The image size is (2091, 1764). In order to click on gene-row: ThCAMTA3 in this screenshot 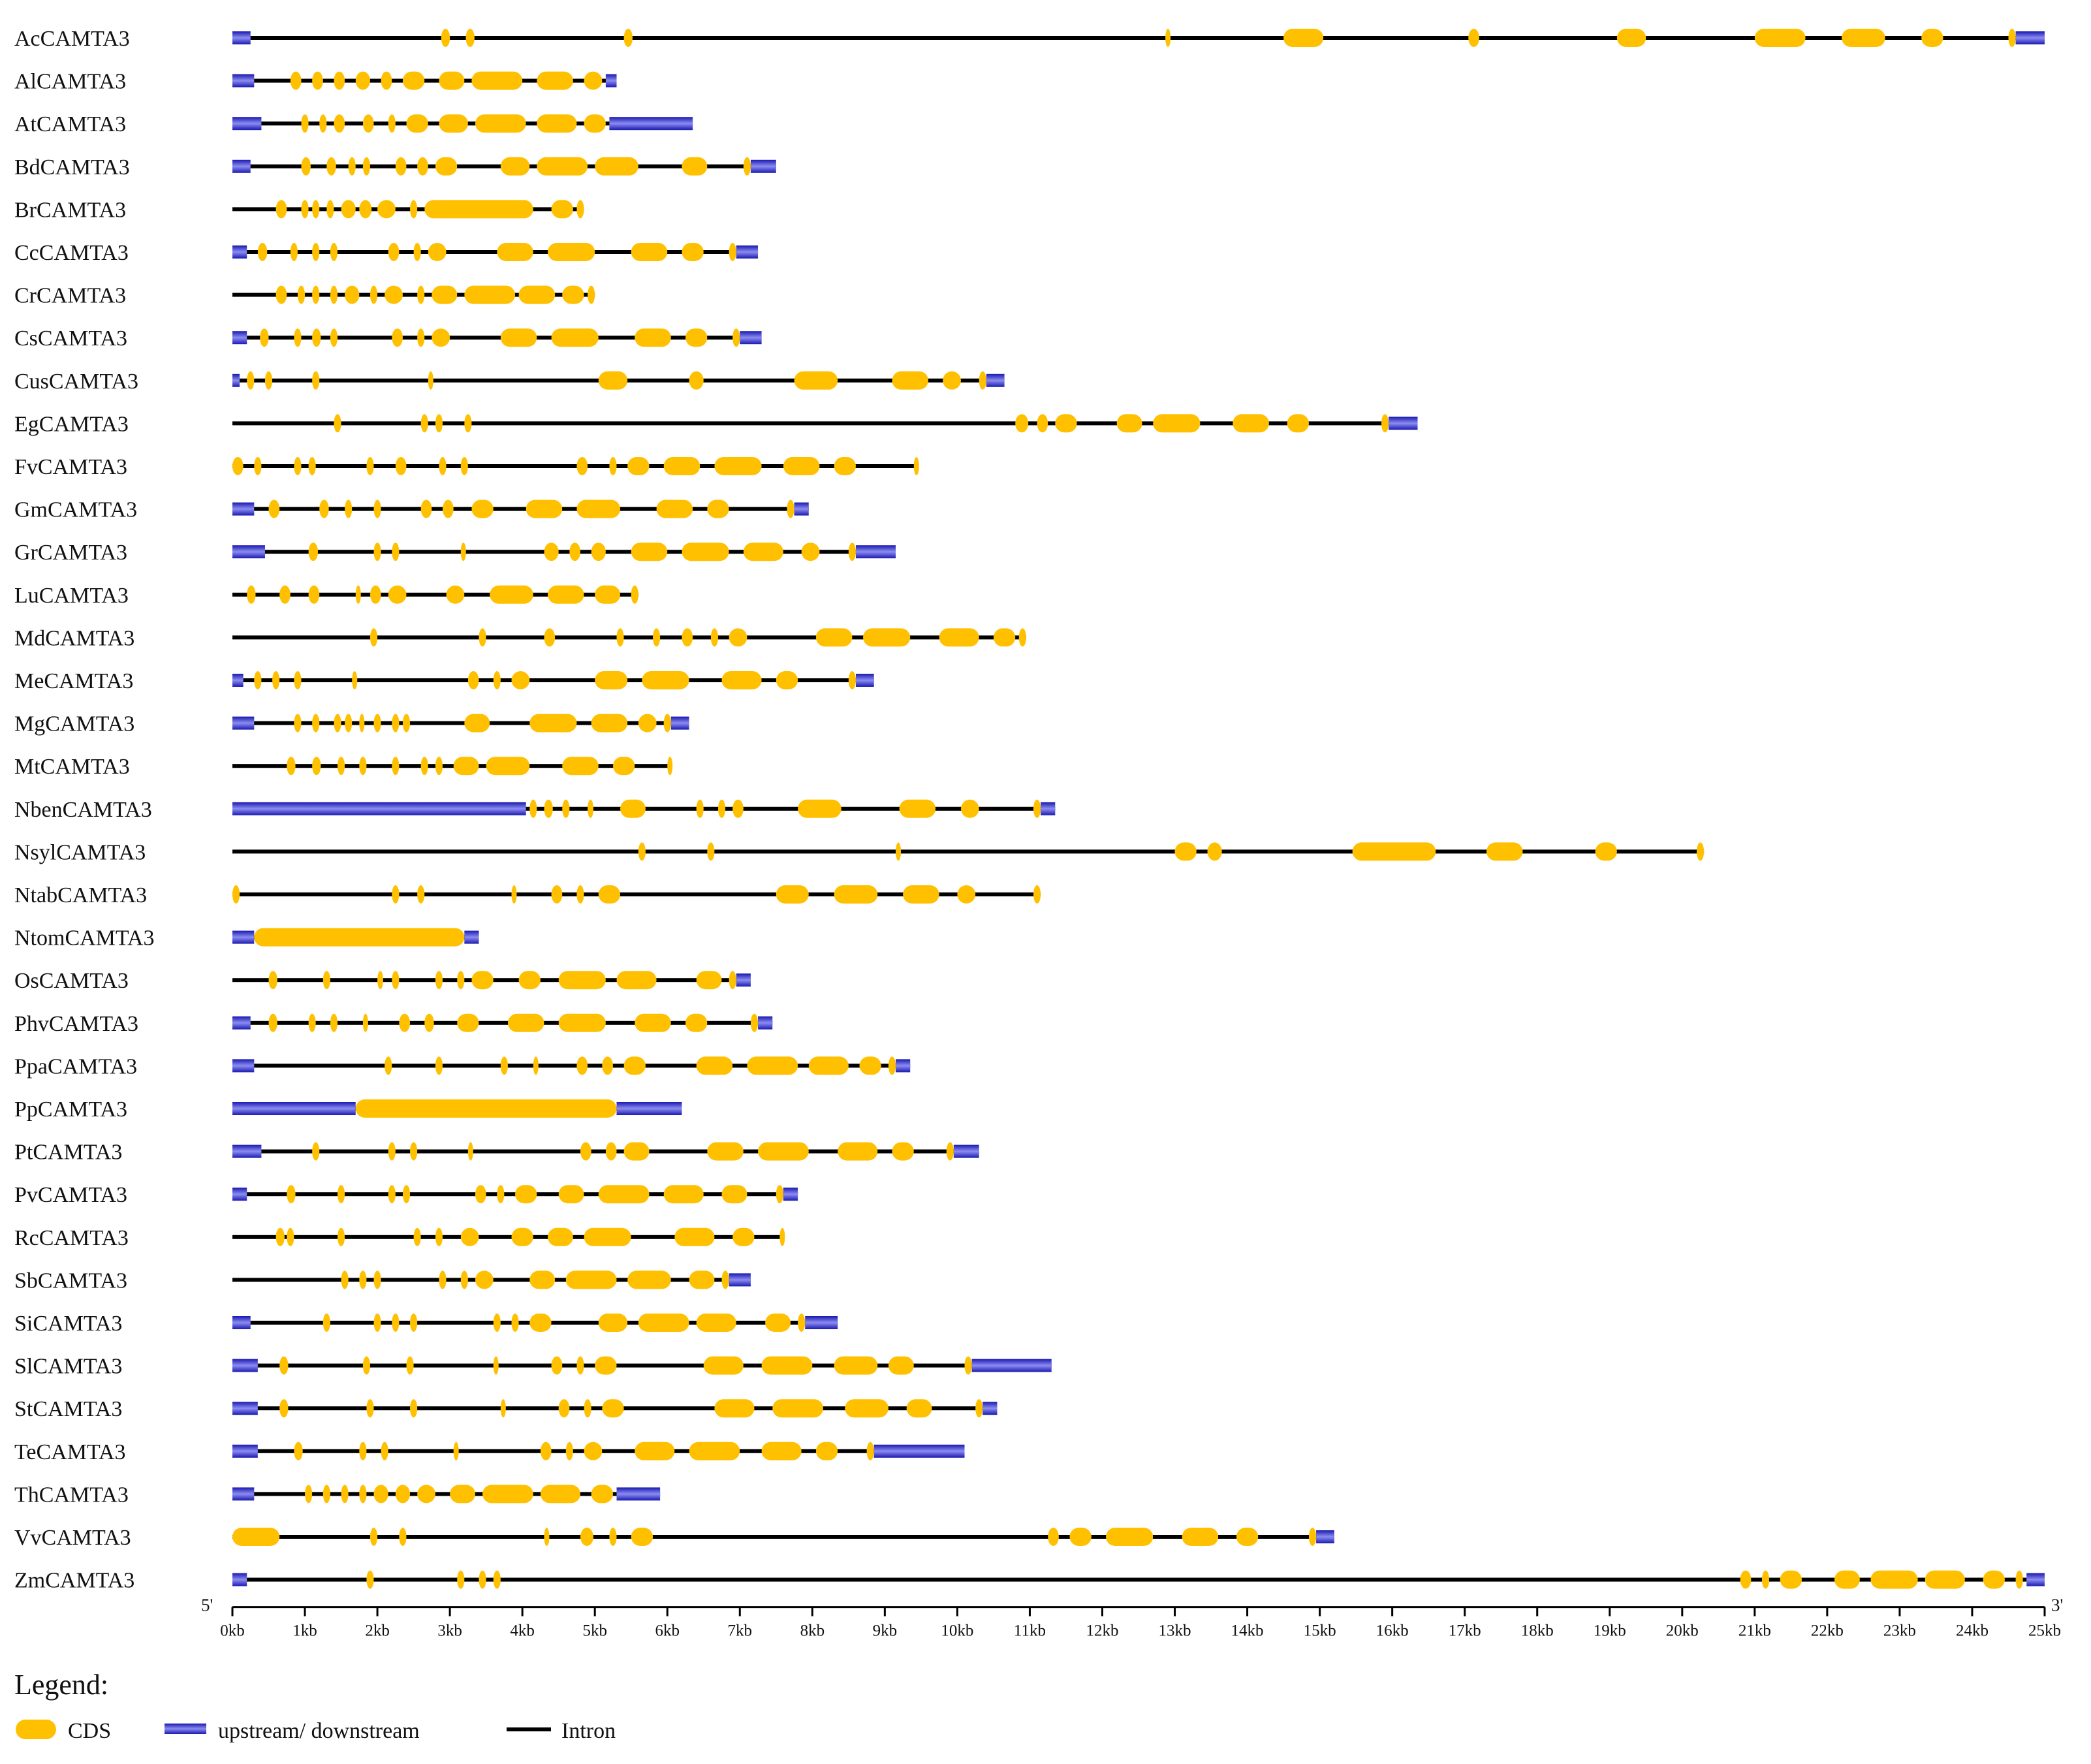, I will do `click(338, 1495)`.